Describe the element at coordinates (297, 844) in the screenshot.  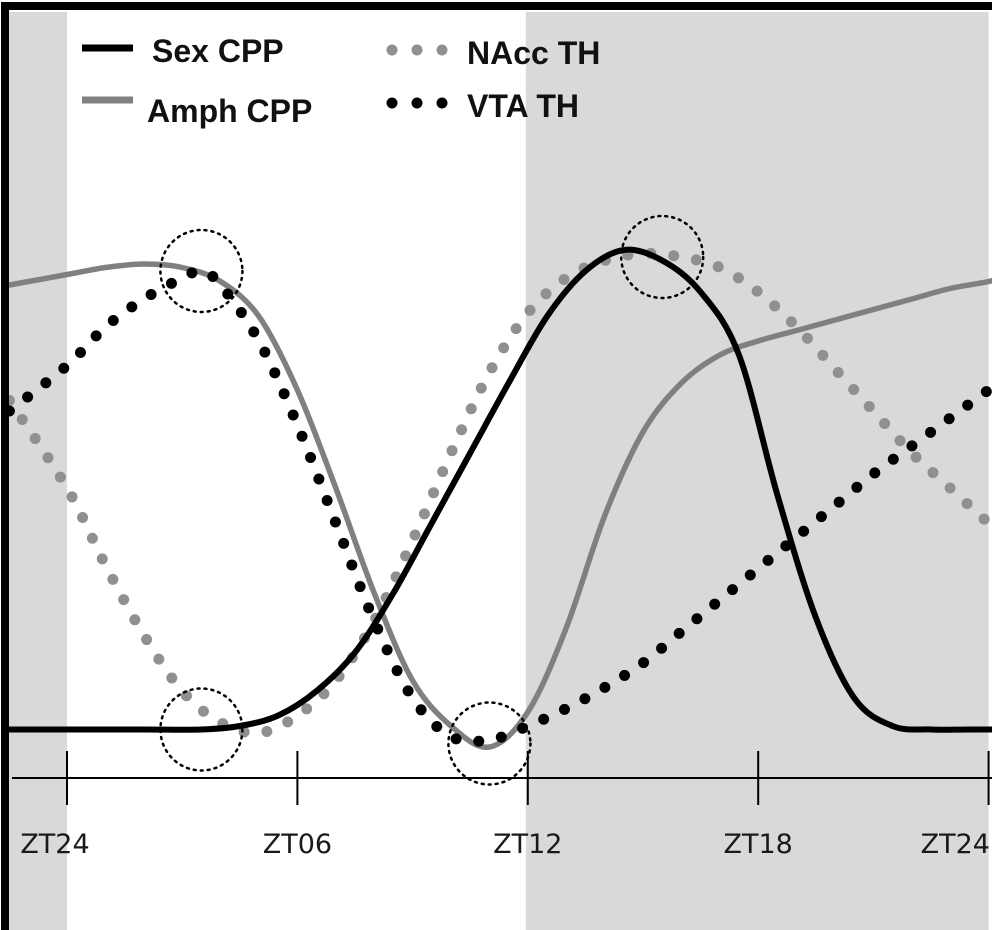
I see `x-tick-label: ZT06` at that location.